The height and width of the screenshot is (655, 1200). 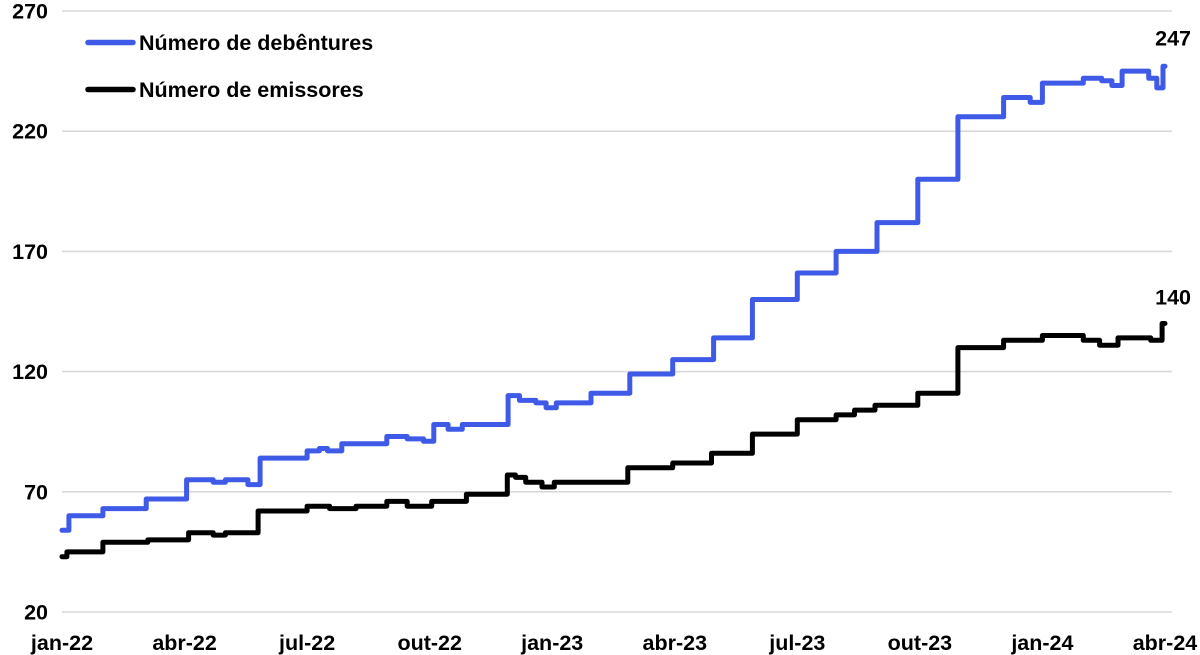 What do you see at coordinates (36, 492) in the screenshot?
I see `y-axis-tick-label: 70` at bounding box center [36, 492].